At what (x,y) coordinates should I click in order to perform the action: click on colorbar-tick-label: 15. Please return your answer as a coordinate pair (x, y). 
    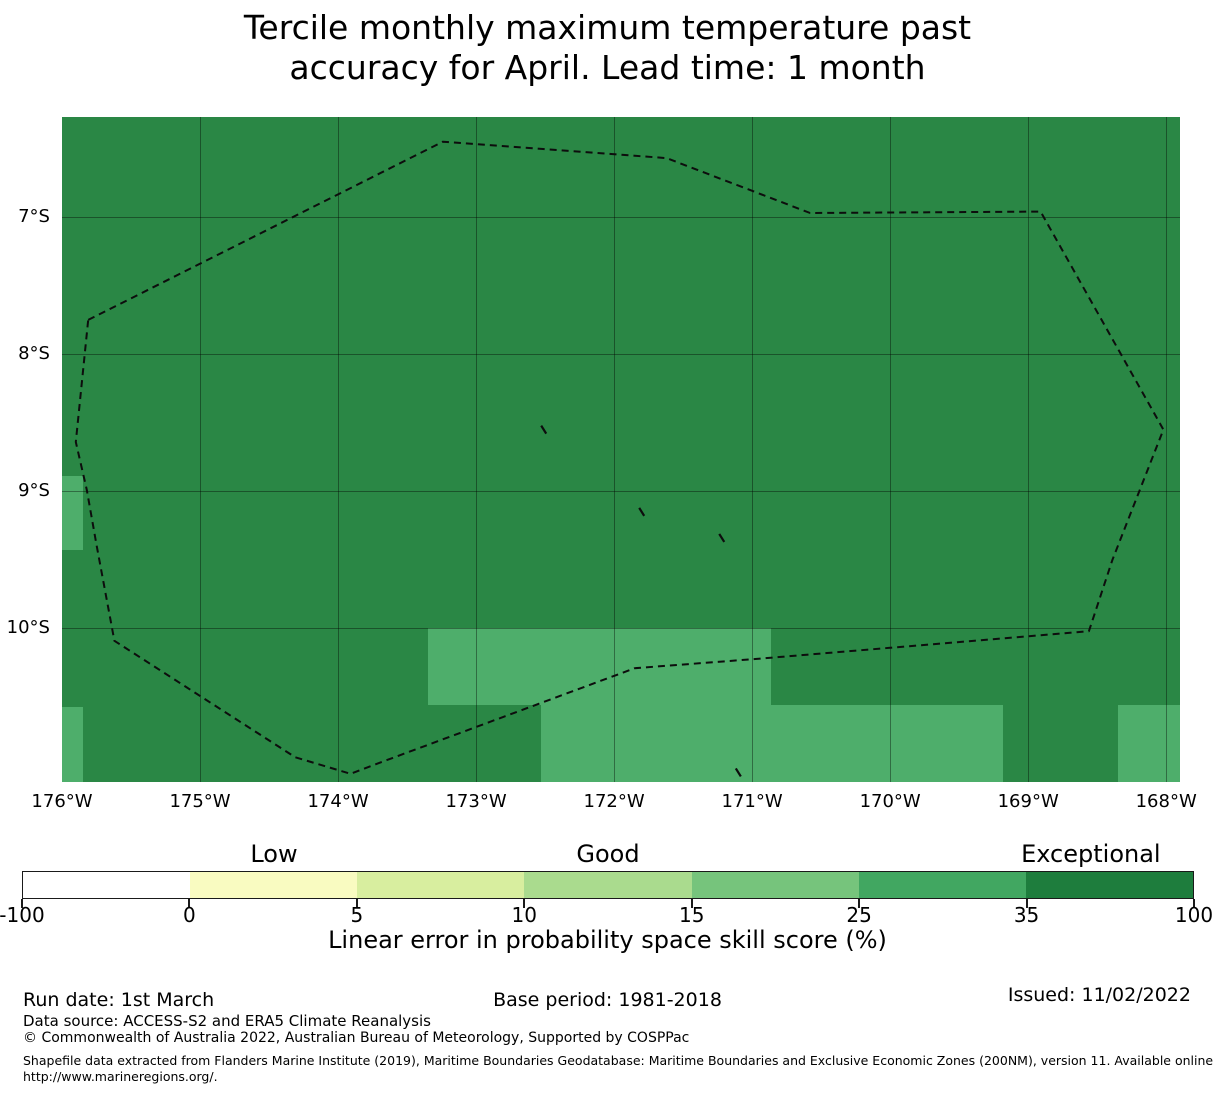
    Looking at the image, I should click on (691, 915).